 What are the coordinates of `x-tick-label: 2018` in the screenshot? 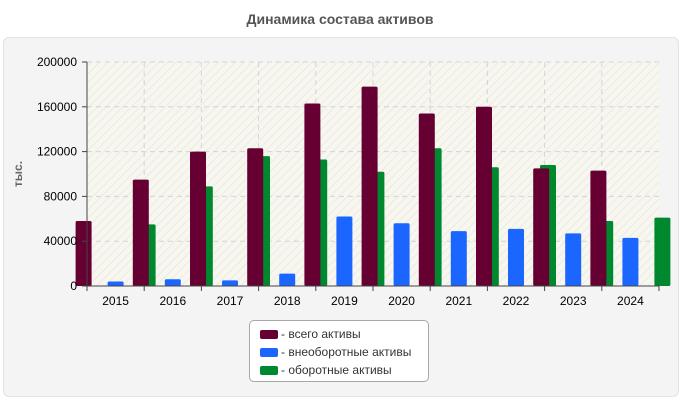 It's located at (287, 301).